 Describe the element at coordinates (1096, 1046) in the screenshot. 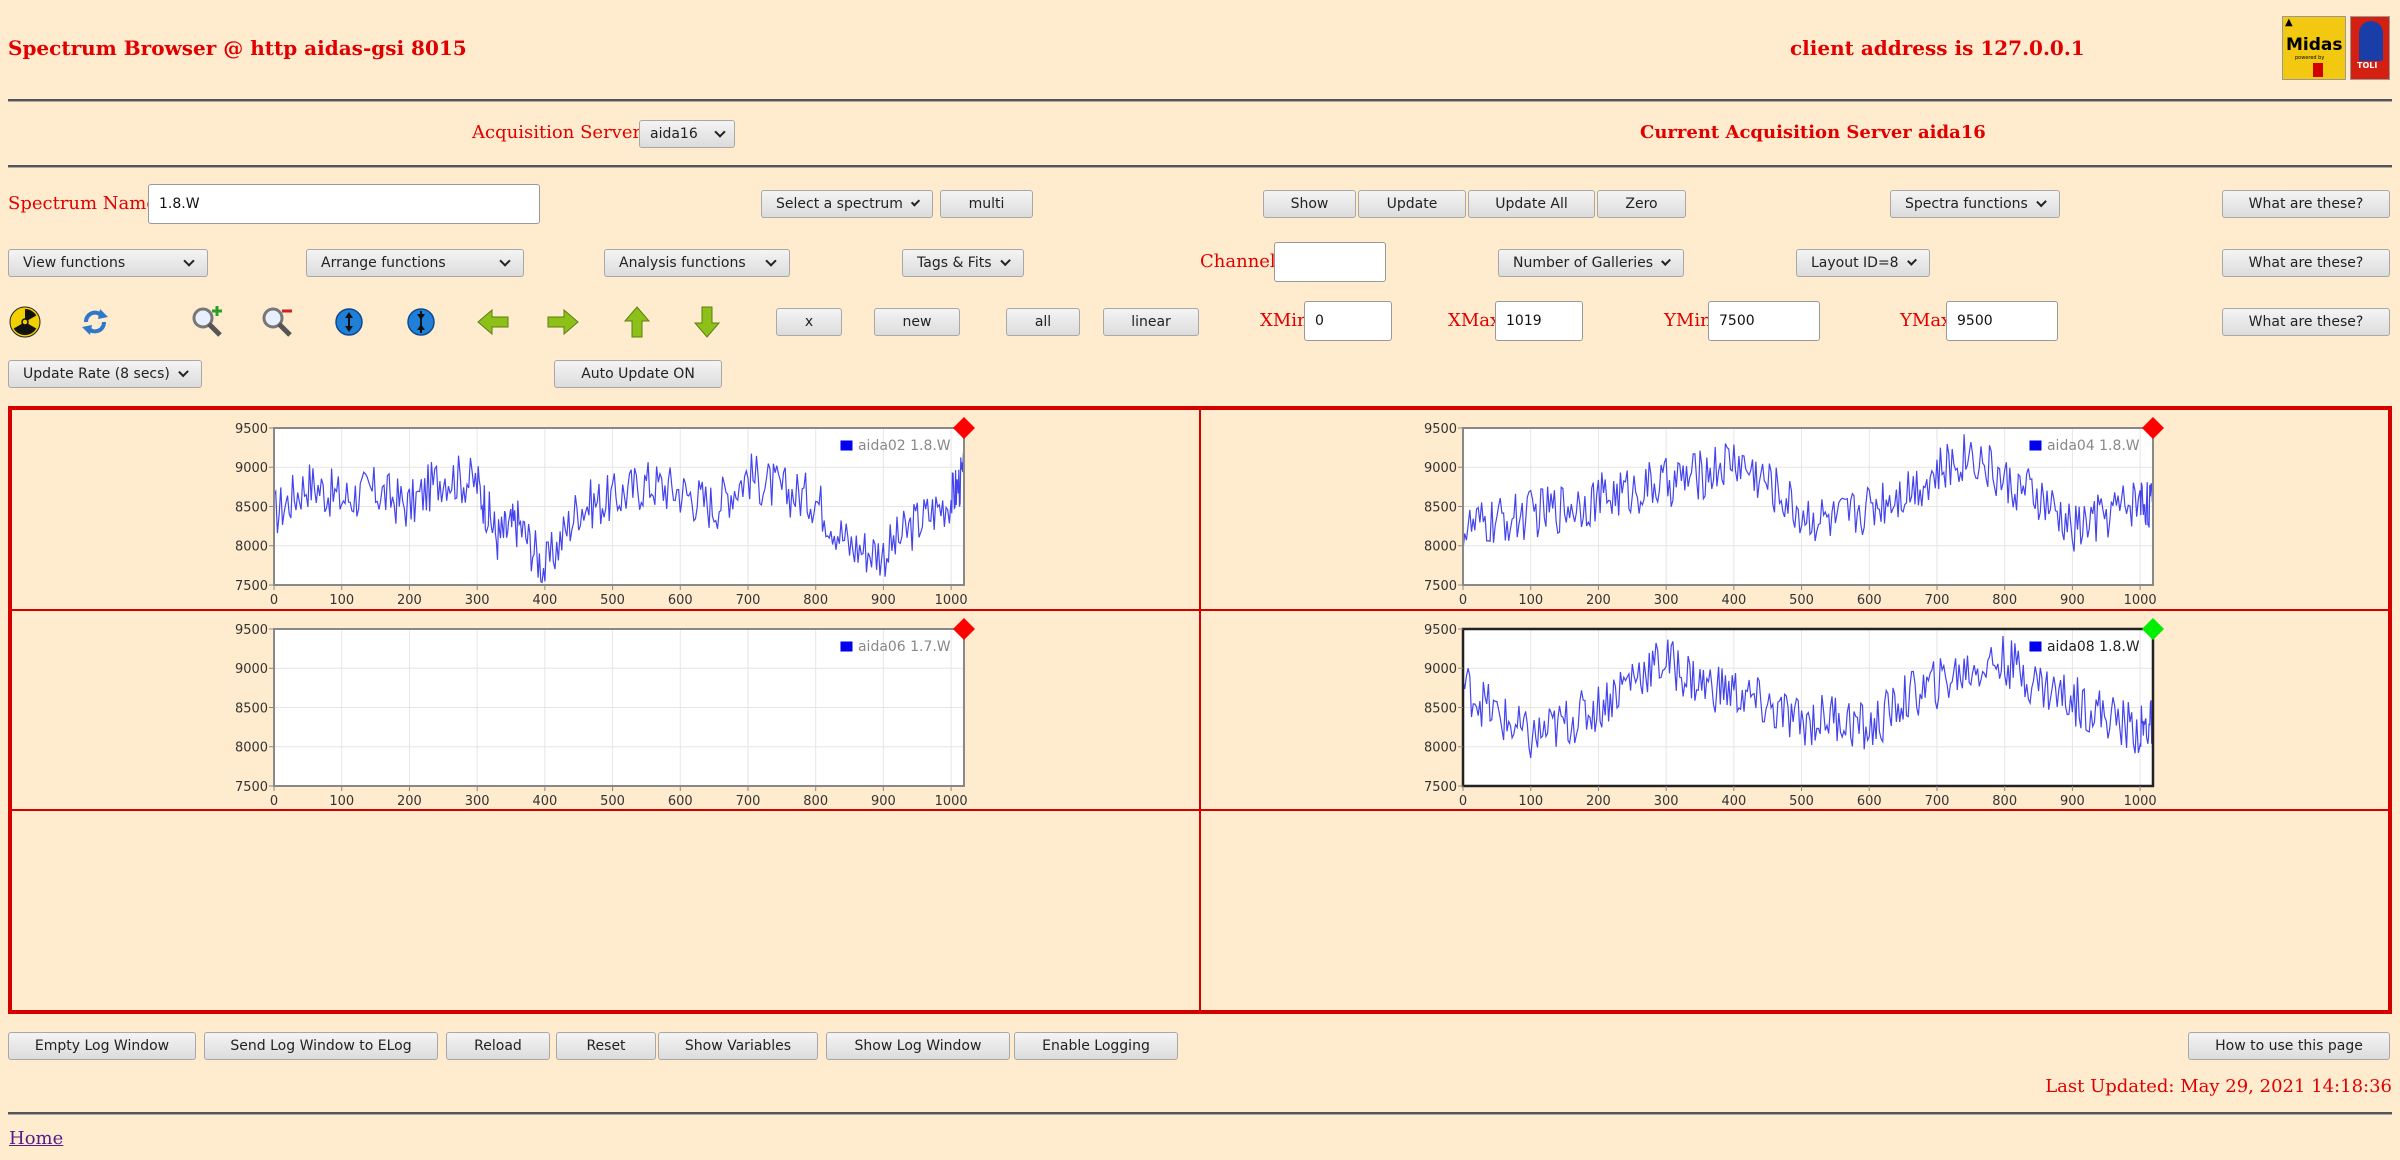

I see `enable-logging-button: Enable Logging` at that location.